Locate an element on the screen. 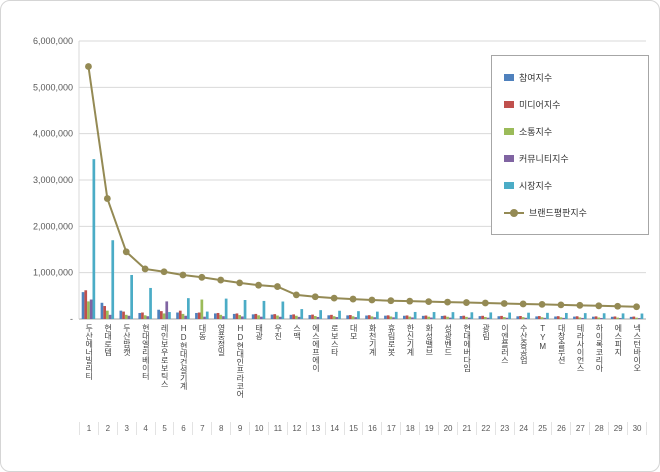 The width and height of the screenshot is (660, 472). legend-item-media: 미디어지수 is located at coordinates (570, 104).